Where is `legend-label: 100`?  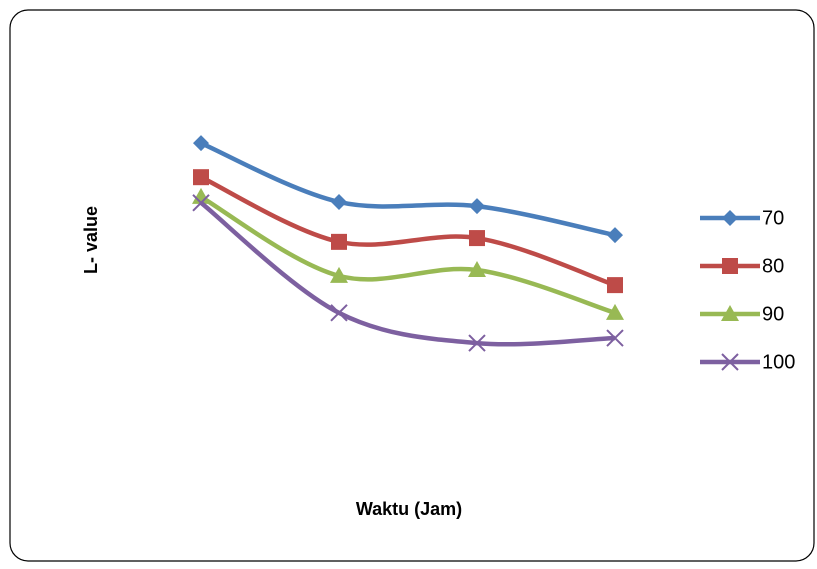
legend-label: 100 is located at coordinates (778, 362).